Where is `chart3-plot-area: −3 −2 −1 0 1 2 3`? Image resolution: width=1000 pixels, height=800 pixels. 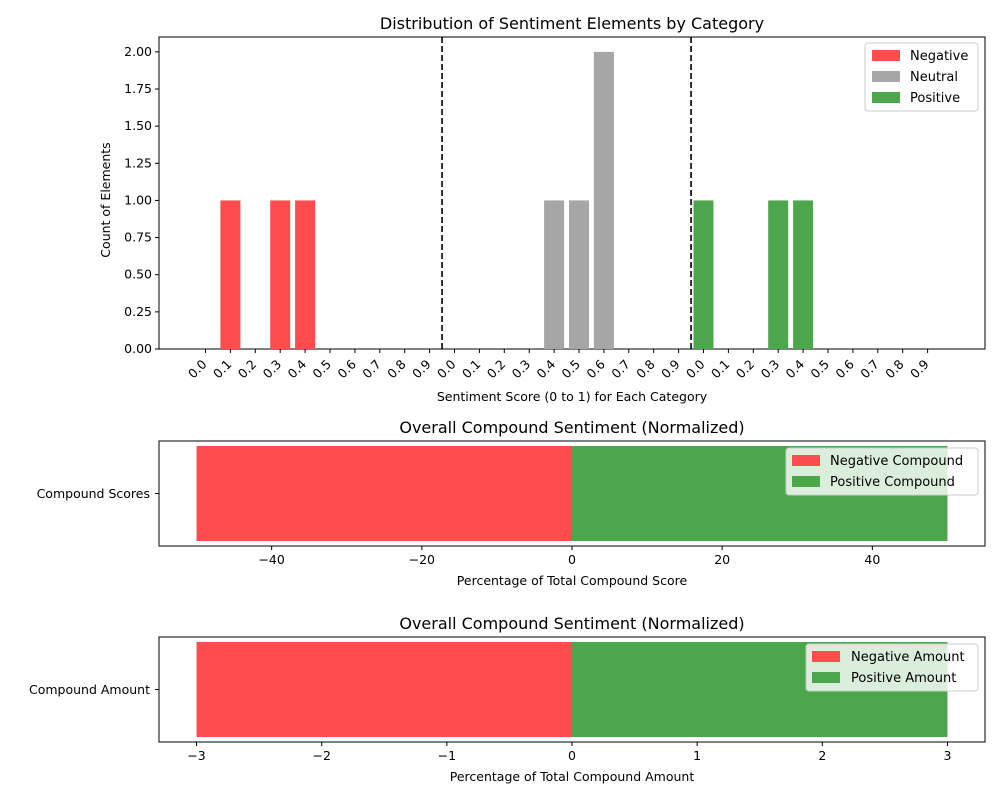 chart3-plot-area: −3 −2 −1 0 1 2 3 is located at coordinates (570, 699).